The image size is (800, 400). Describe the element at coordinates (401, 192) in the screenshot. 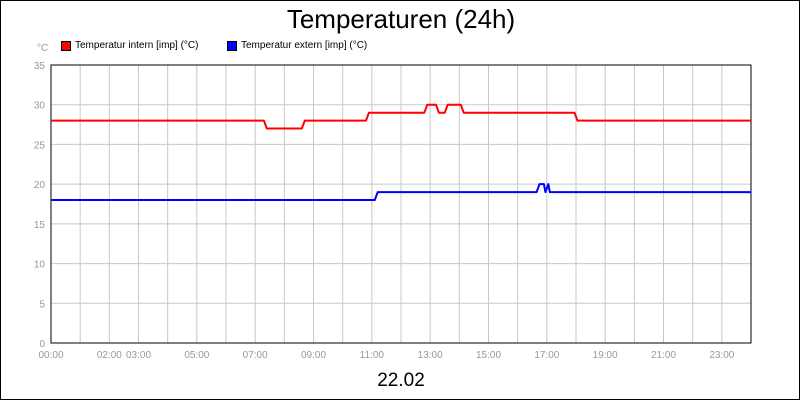

I see `series-line-extern` at that location.